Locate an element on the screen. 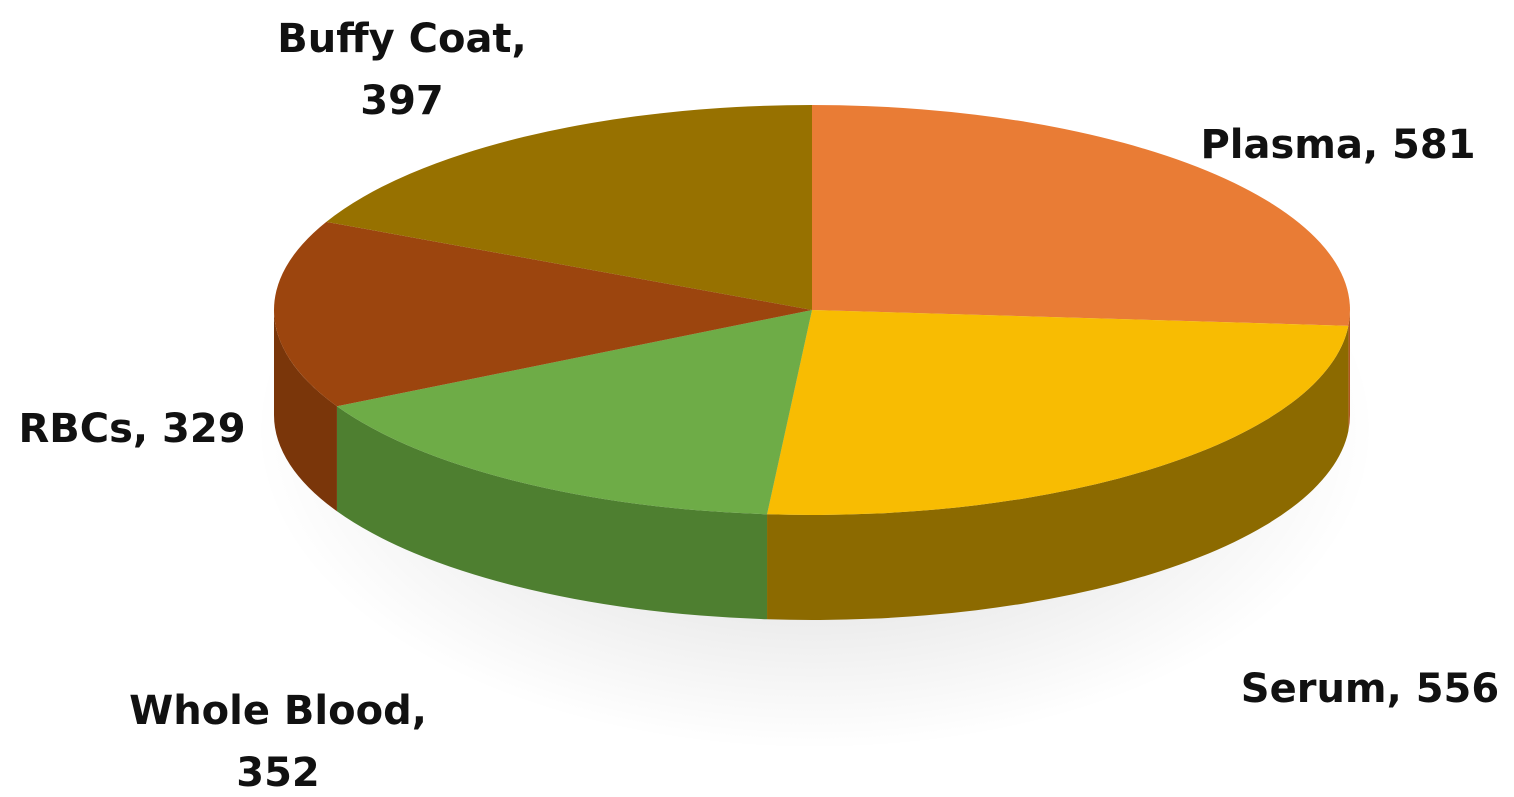  pie-slice-serum is located at coordinates (1058, 412).